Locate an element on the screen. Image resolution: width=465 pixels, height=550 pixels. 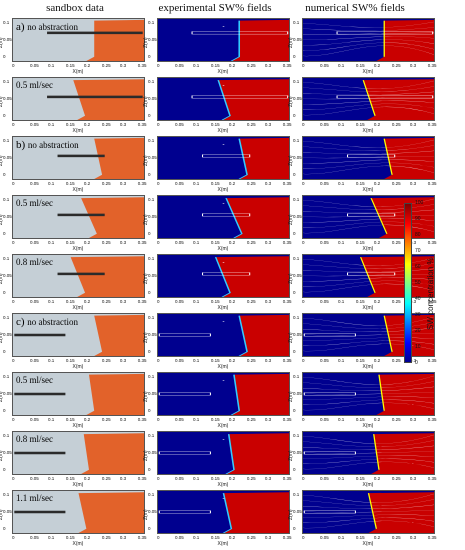
row-label: 0.8 ml/sec is located at coordinates (34, 439).